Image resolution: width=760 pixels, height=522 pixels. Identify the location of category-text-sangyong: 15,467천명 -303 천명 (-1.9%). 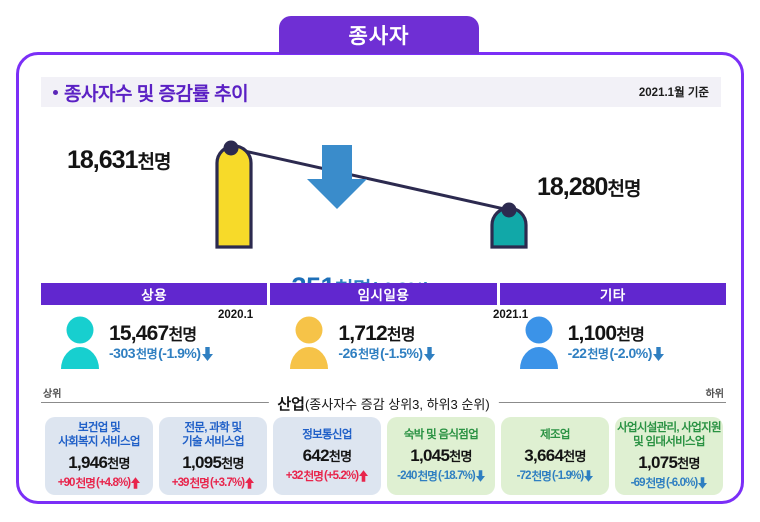
(161, 342).